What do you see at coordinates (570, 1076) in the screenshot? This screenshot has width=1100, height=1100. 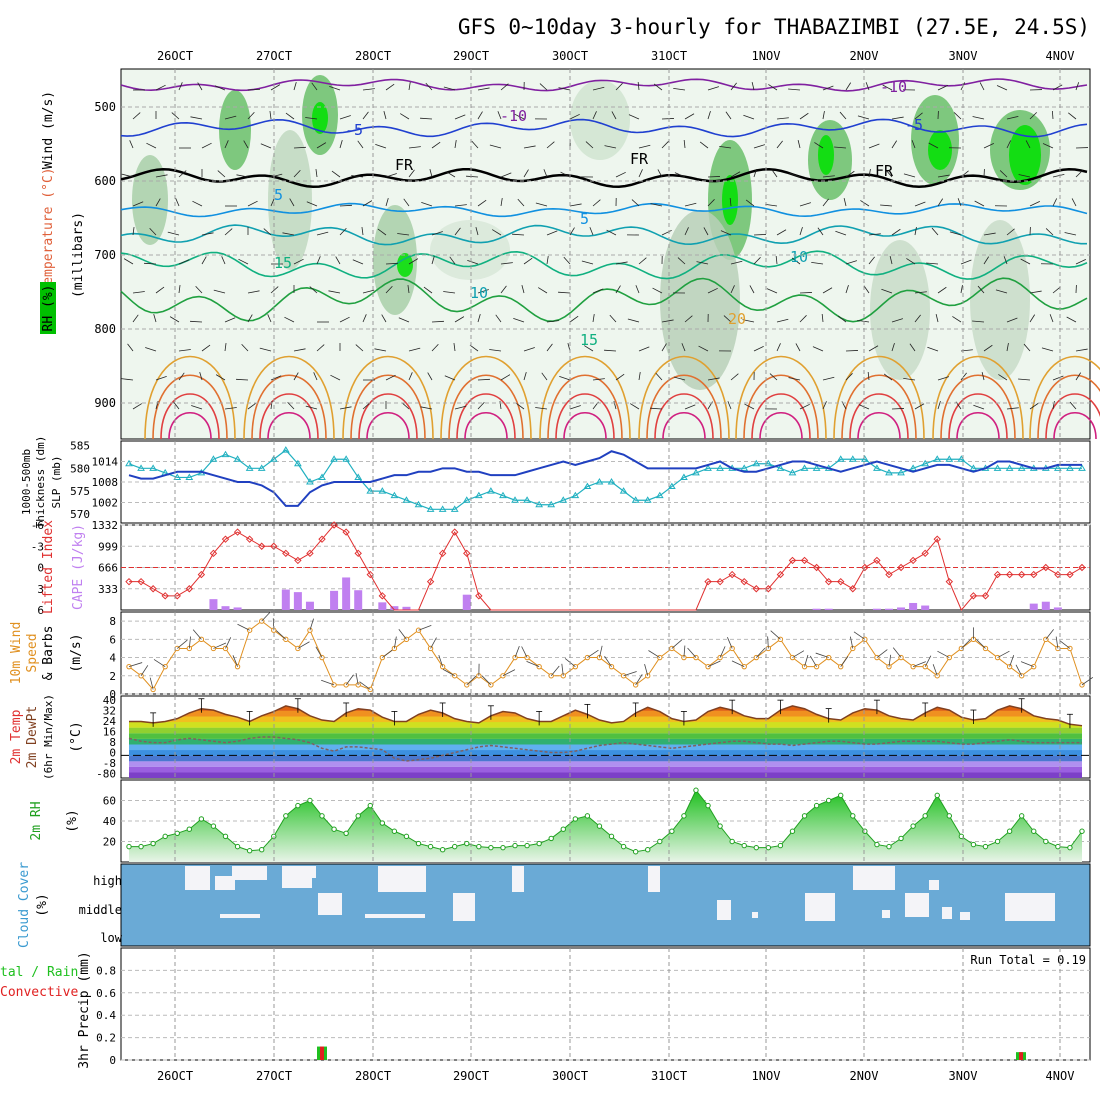 I see `date-label-bottom: 30OCT` at bounding box center [570, 1076].